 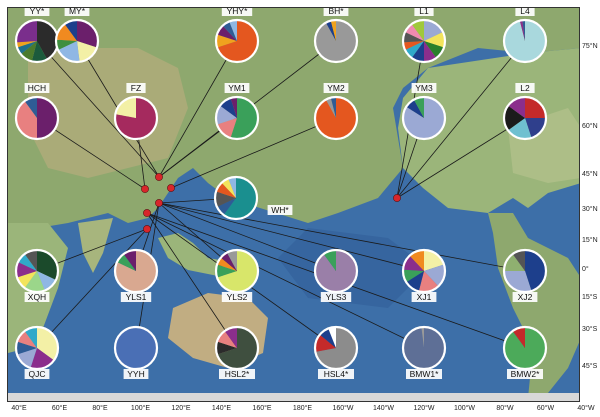 What do you see at coordinates (505, 408) in the screenshot?
I see `longitude-label: 80°W` at bounding box center [505, 408].